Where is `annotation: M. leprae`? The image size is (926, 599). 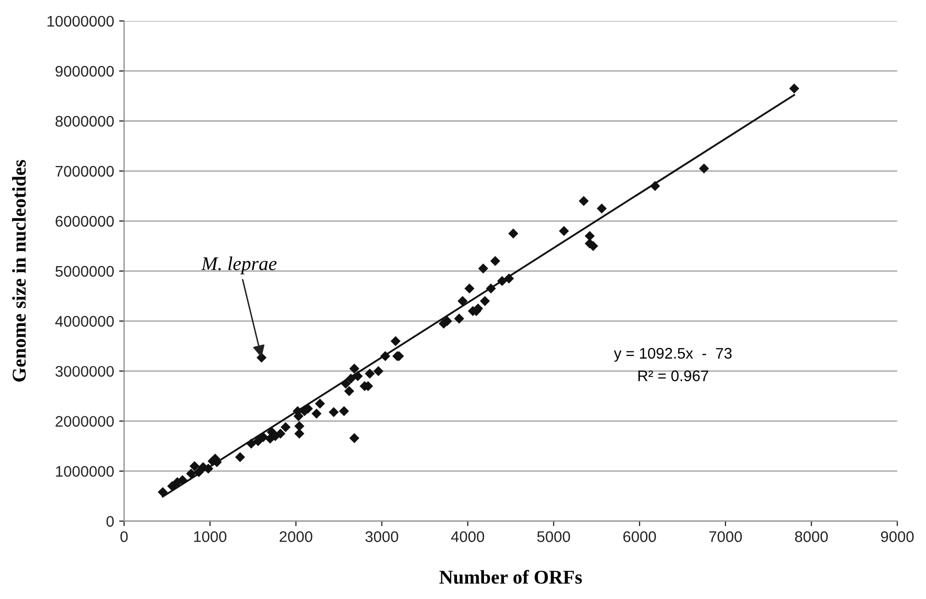 annotation: M. leprae is located at coordinates (239, 265).